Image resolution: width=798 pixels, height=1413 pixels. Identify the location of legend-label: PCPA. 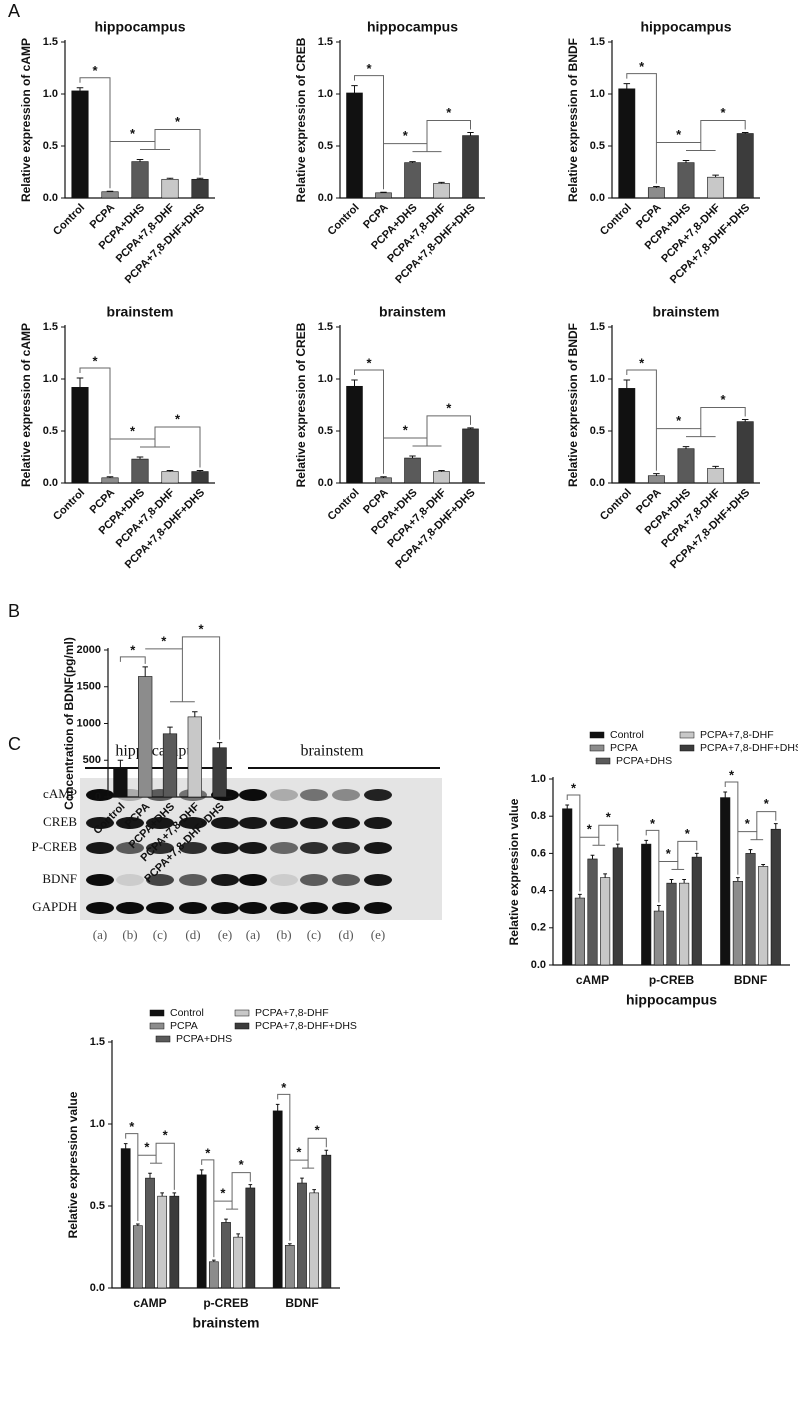
(184, 1026).